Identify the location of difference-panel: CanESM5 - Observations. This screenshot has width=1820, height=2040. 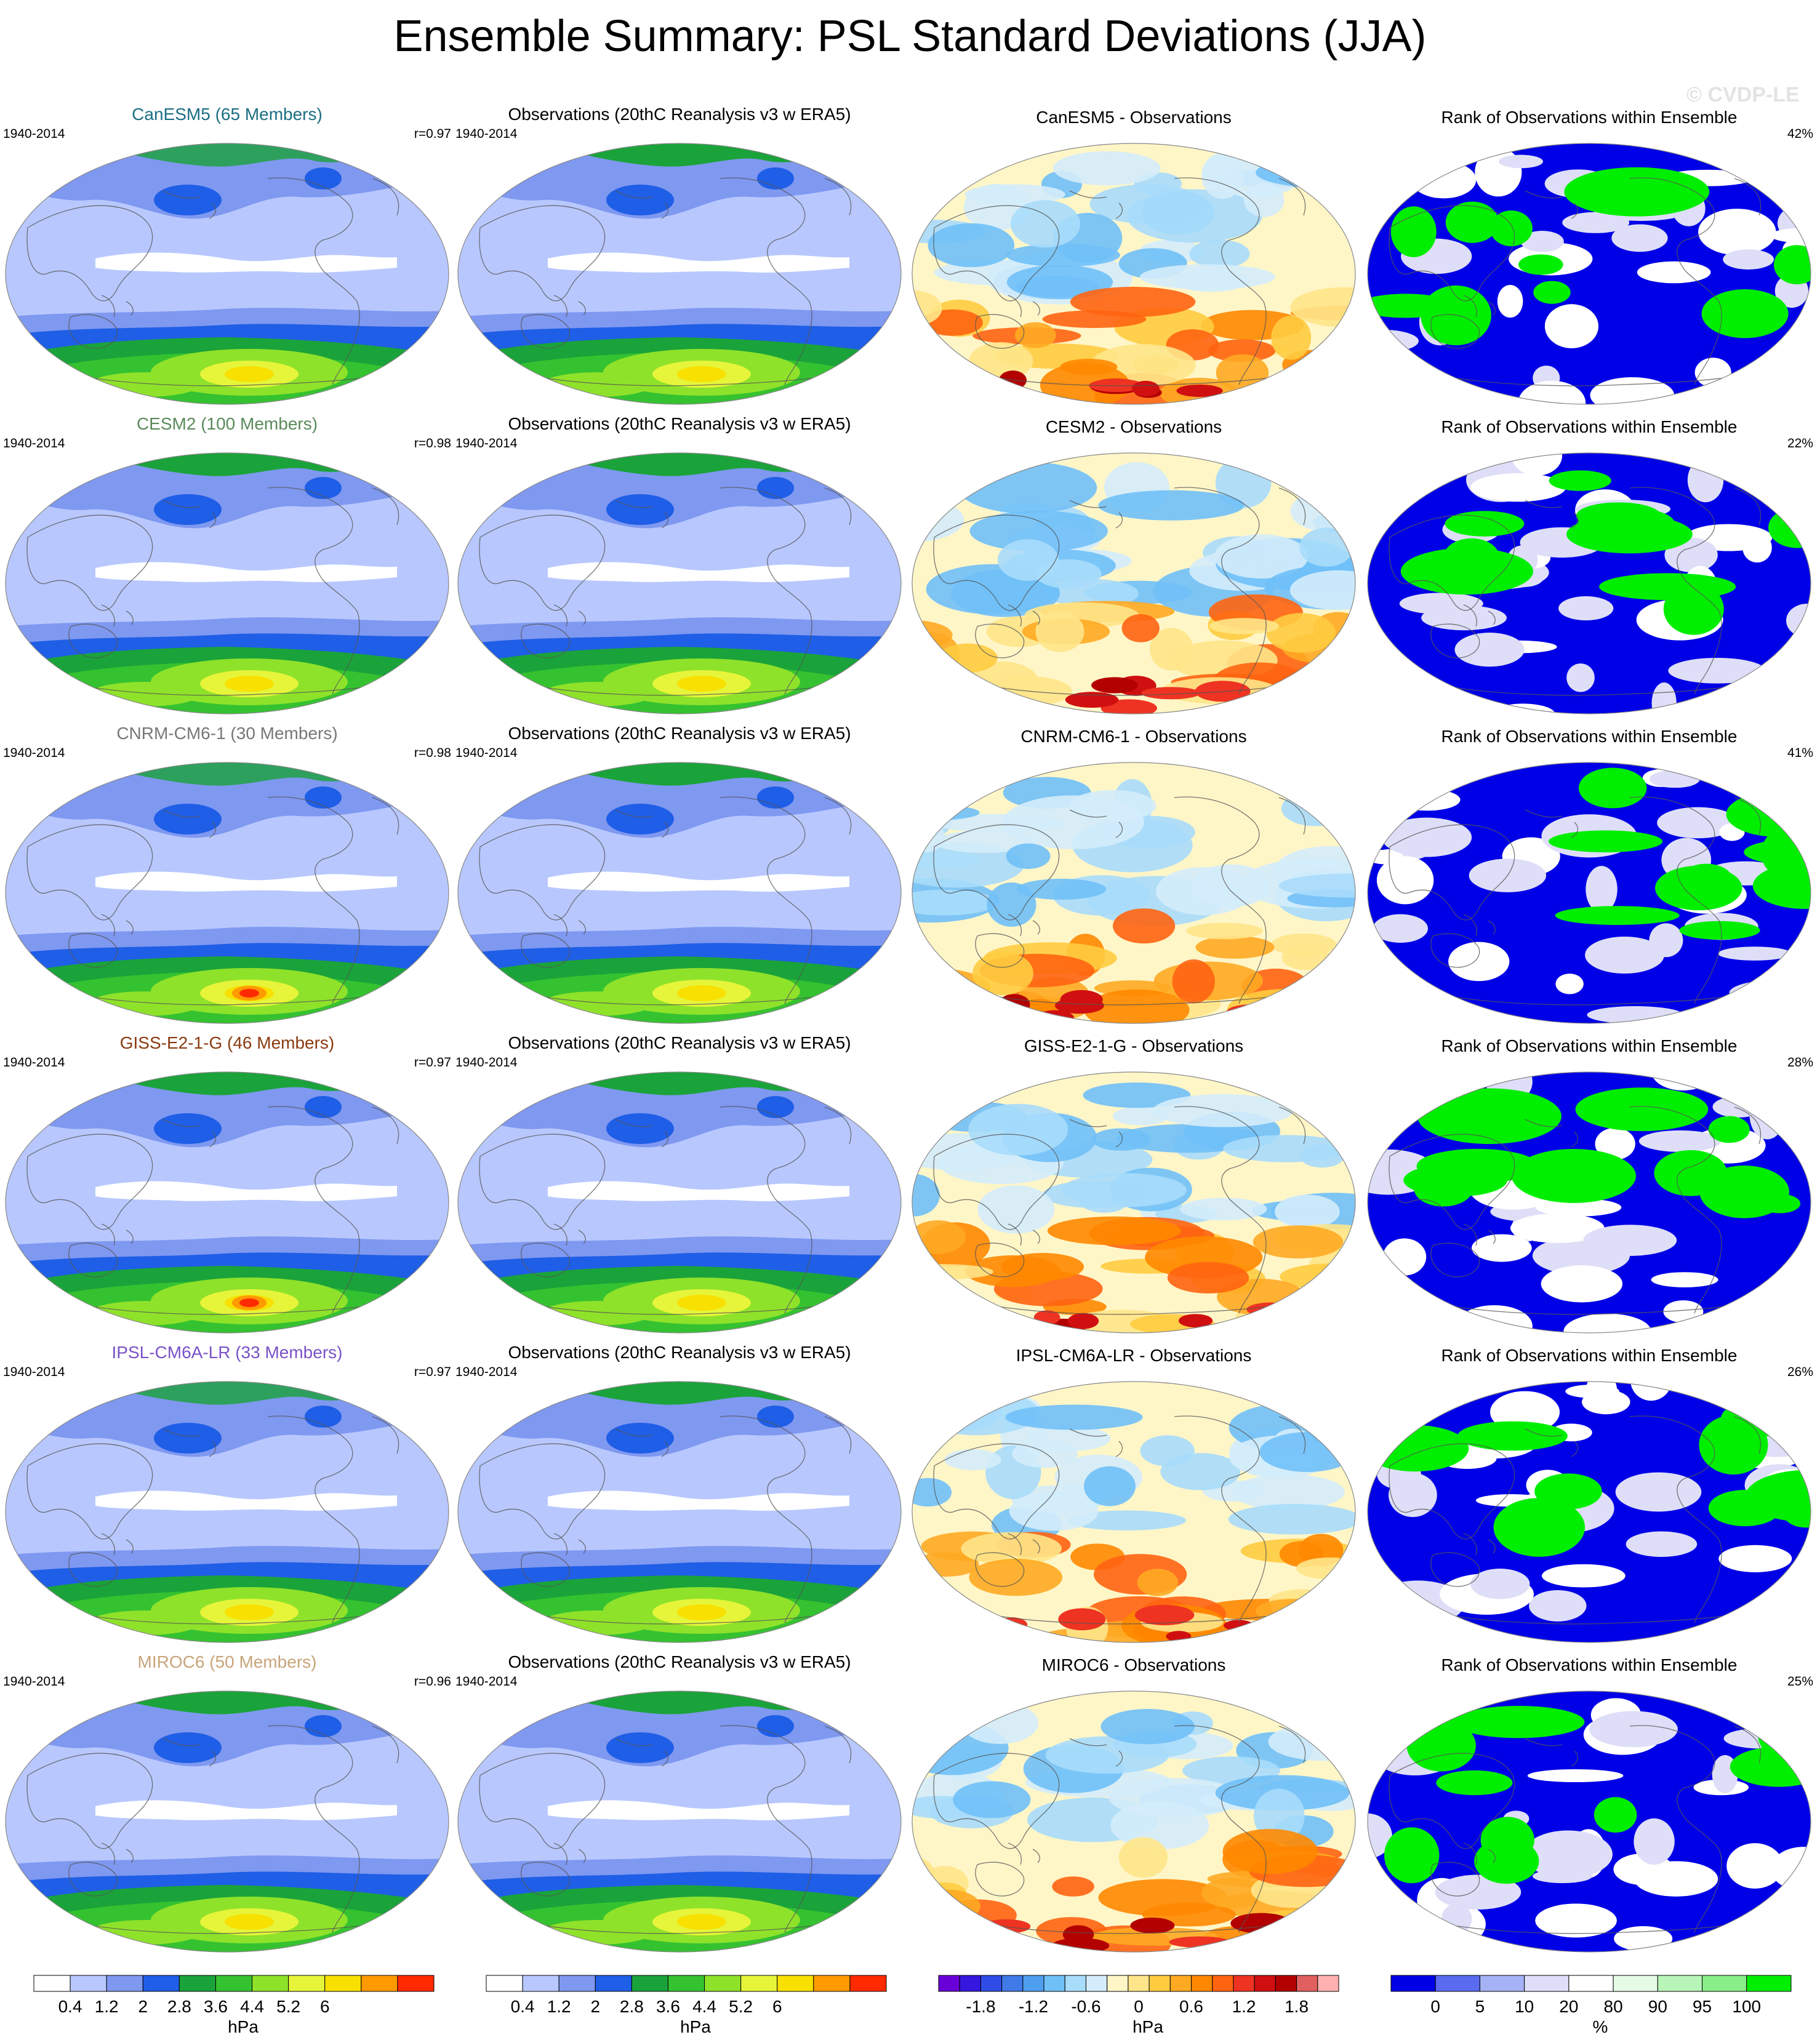
(1134, 252).